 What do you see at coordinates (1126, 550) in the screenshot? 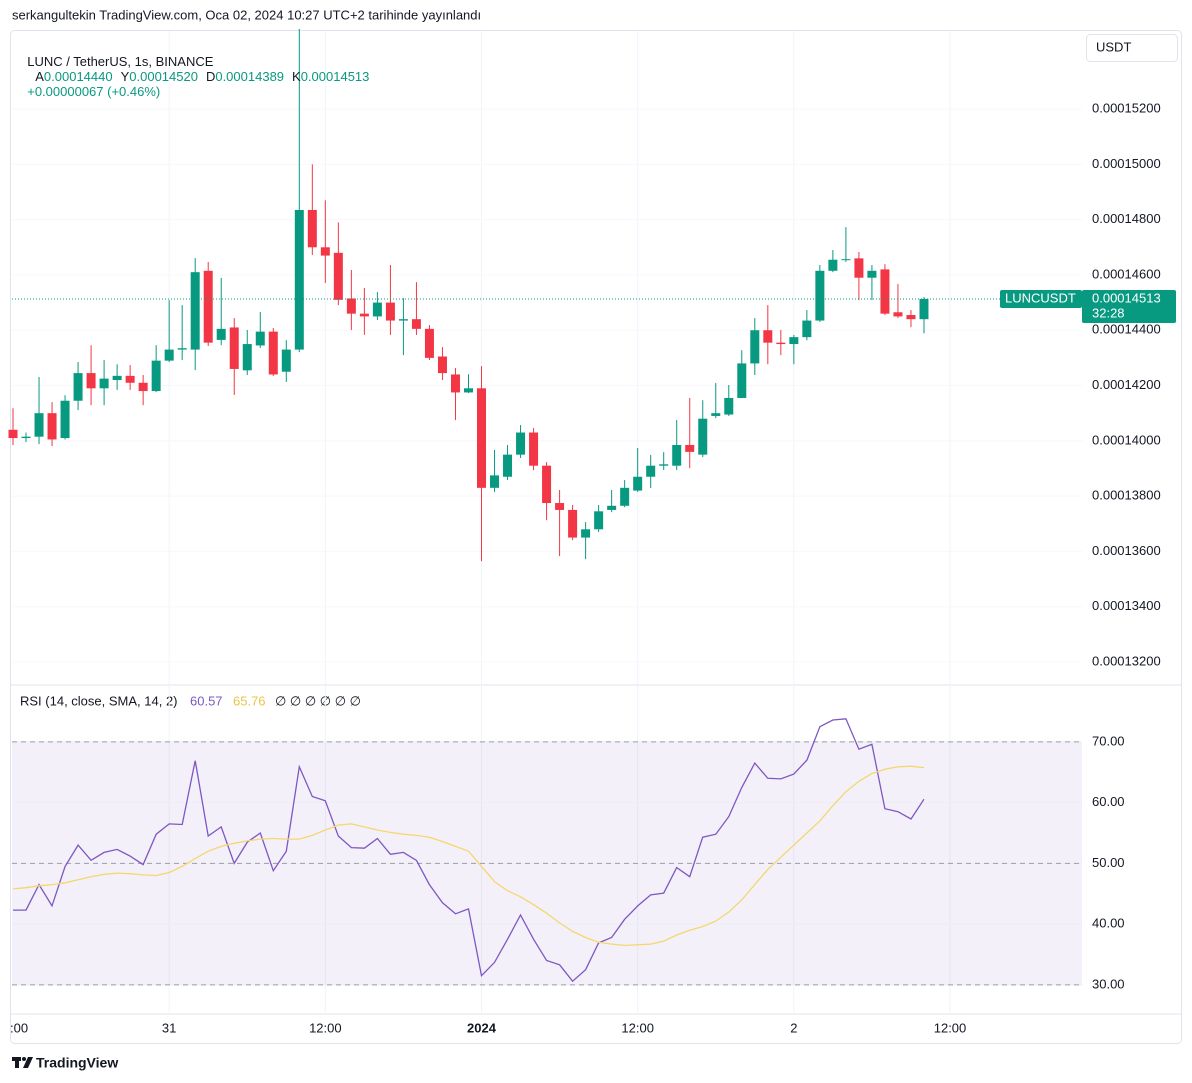
I see `y-tick-label: 0.00013600` at bounding box center [1126, 550].